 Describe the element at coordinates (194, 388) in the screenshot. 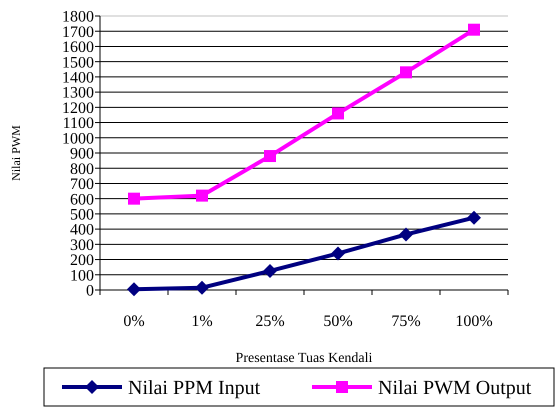

I see `legend-label: Nilai PPM Input` at that location.